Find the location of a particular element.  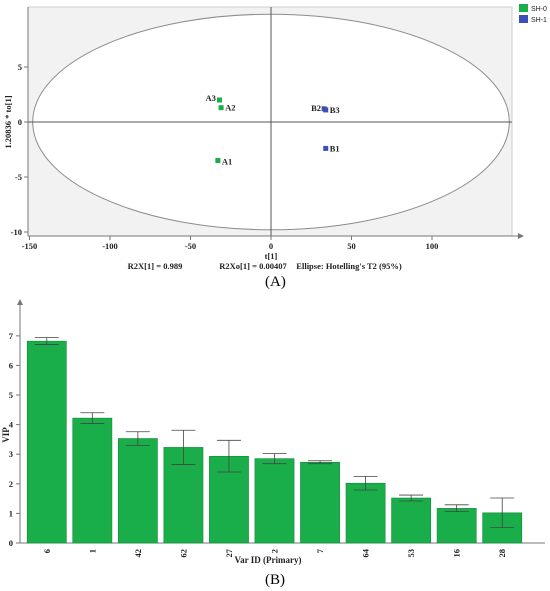

x-tick-label: 100 is located at coordinates (432, 246).